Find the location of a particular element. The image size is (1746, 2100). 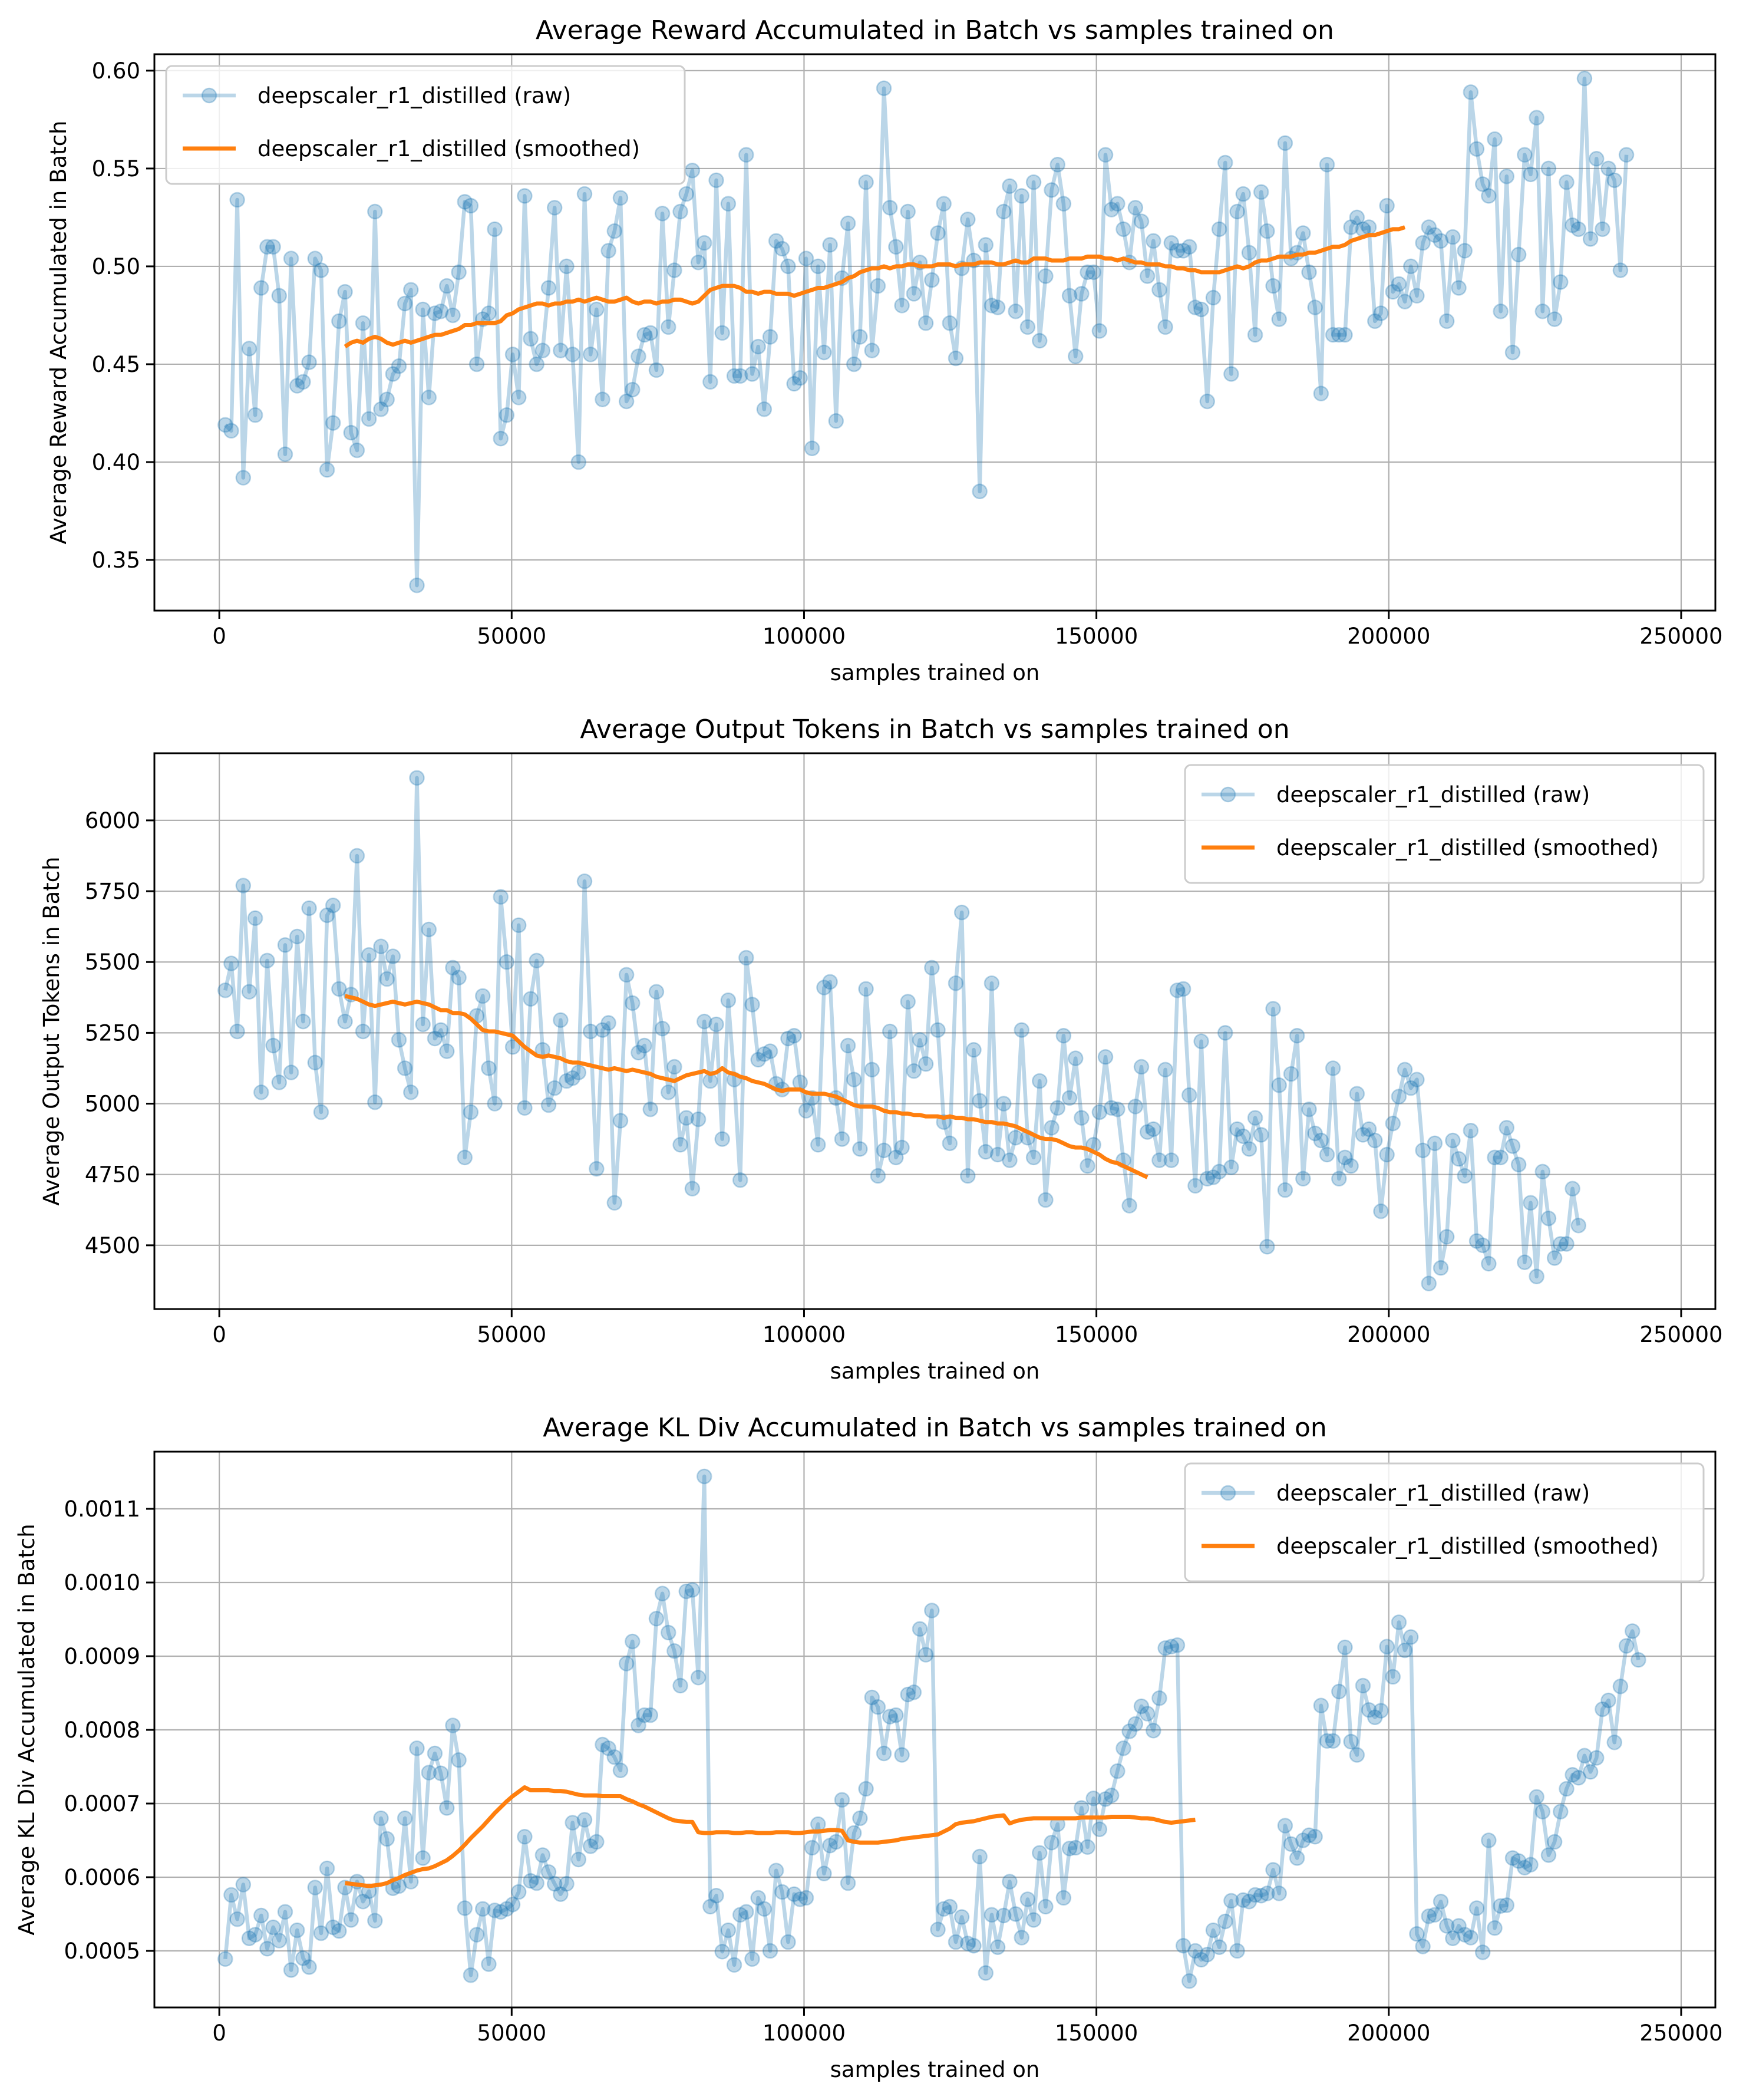

x-tick-label: 250000 is located at coordinates (1680, 636).